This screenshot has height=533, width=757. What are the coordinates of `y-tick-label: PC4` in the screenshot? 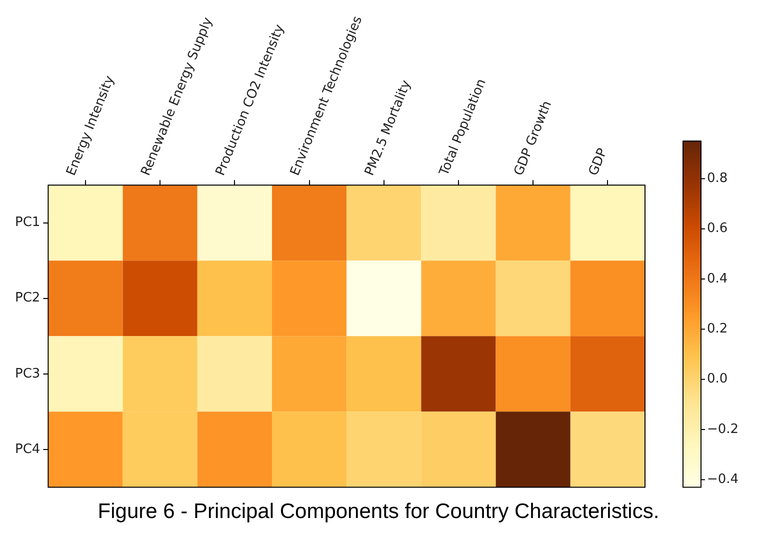 It's located at (27, 449).